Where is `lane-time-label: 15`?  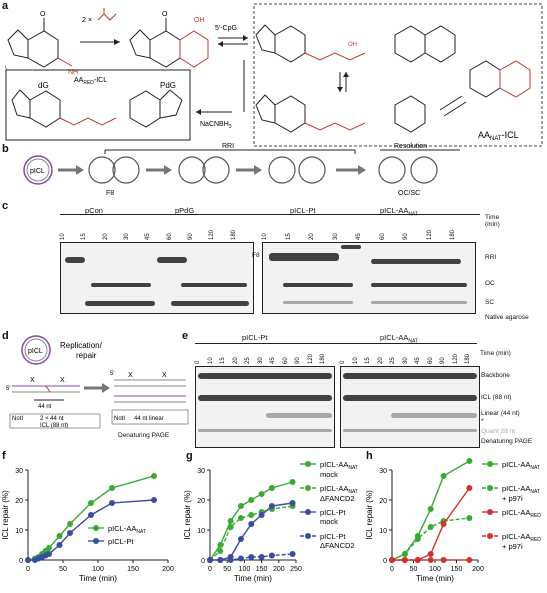 lane-time-label: 15 is located at coordinates (84, 236).